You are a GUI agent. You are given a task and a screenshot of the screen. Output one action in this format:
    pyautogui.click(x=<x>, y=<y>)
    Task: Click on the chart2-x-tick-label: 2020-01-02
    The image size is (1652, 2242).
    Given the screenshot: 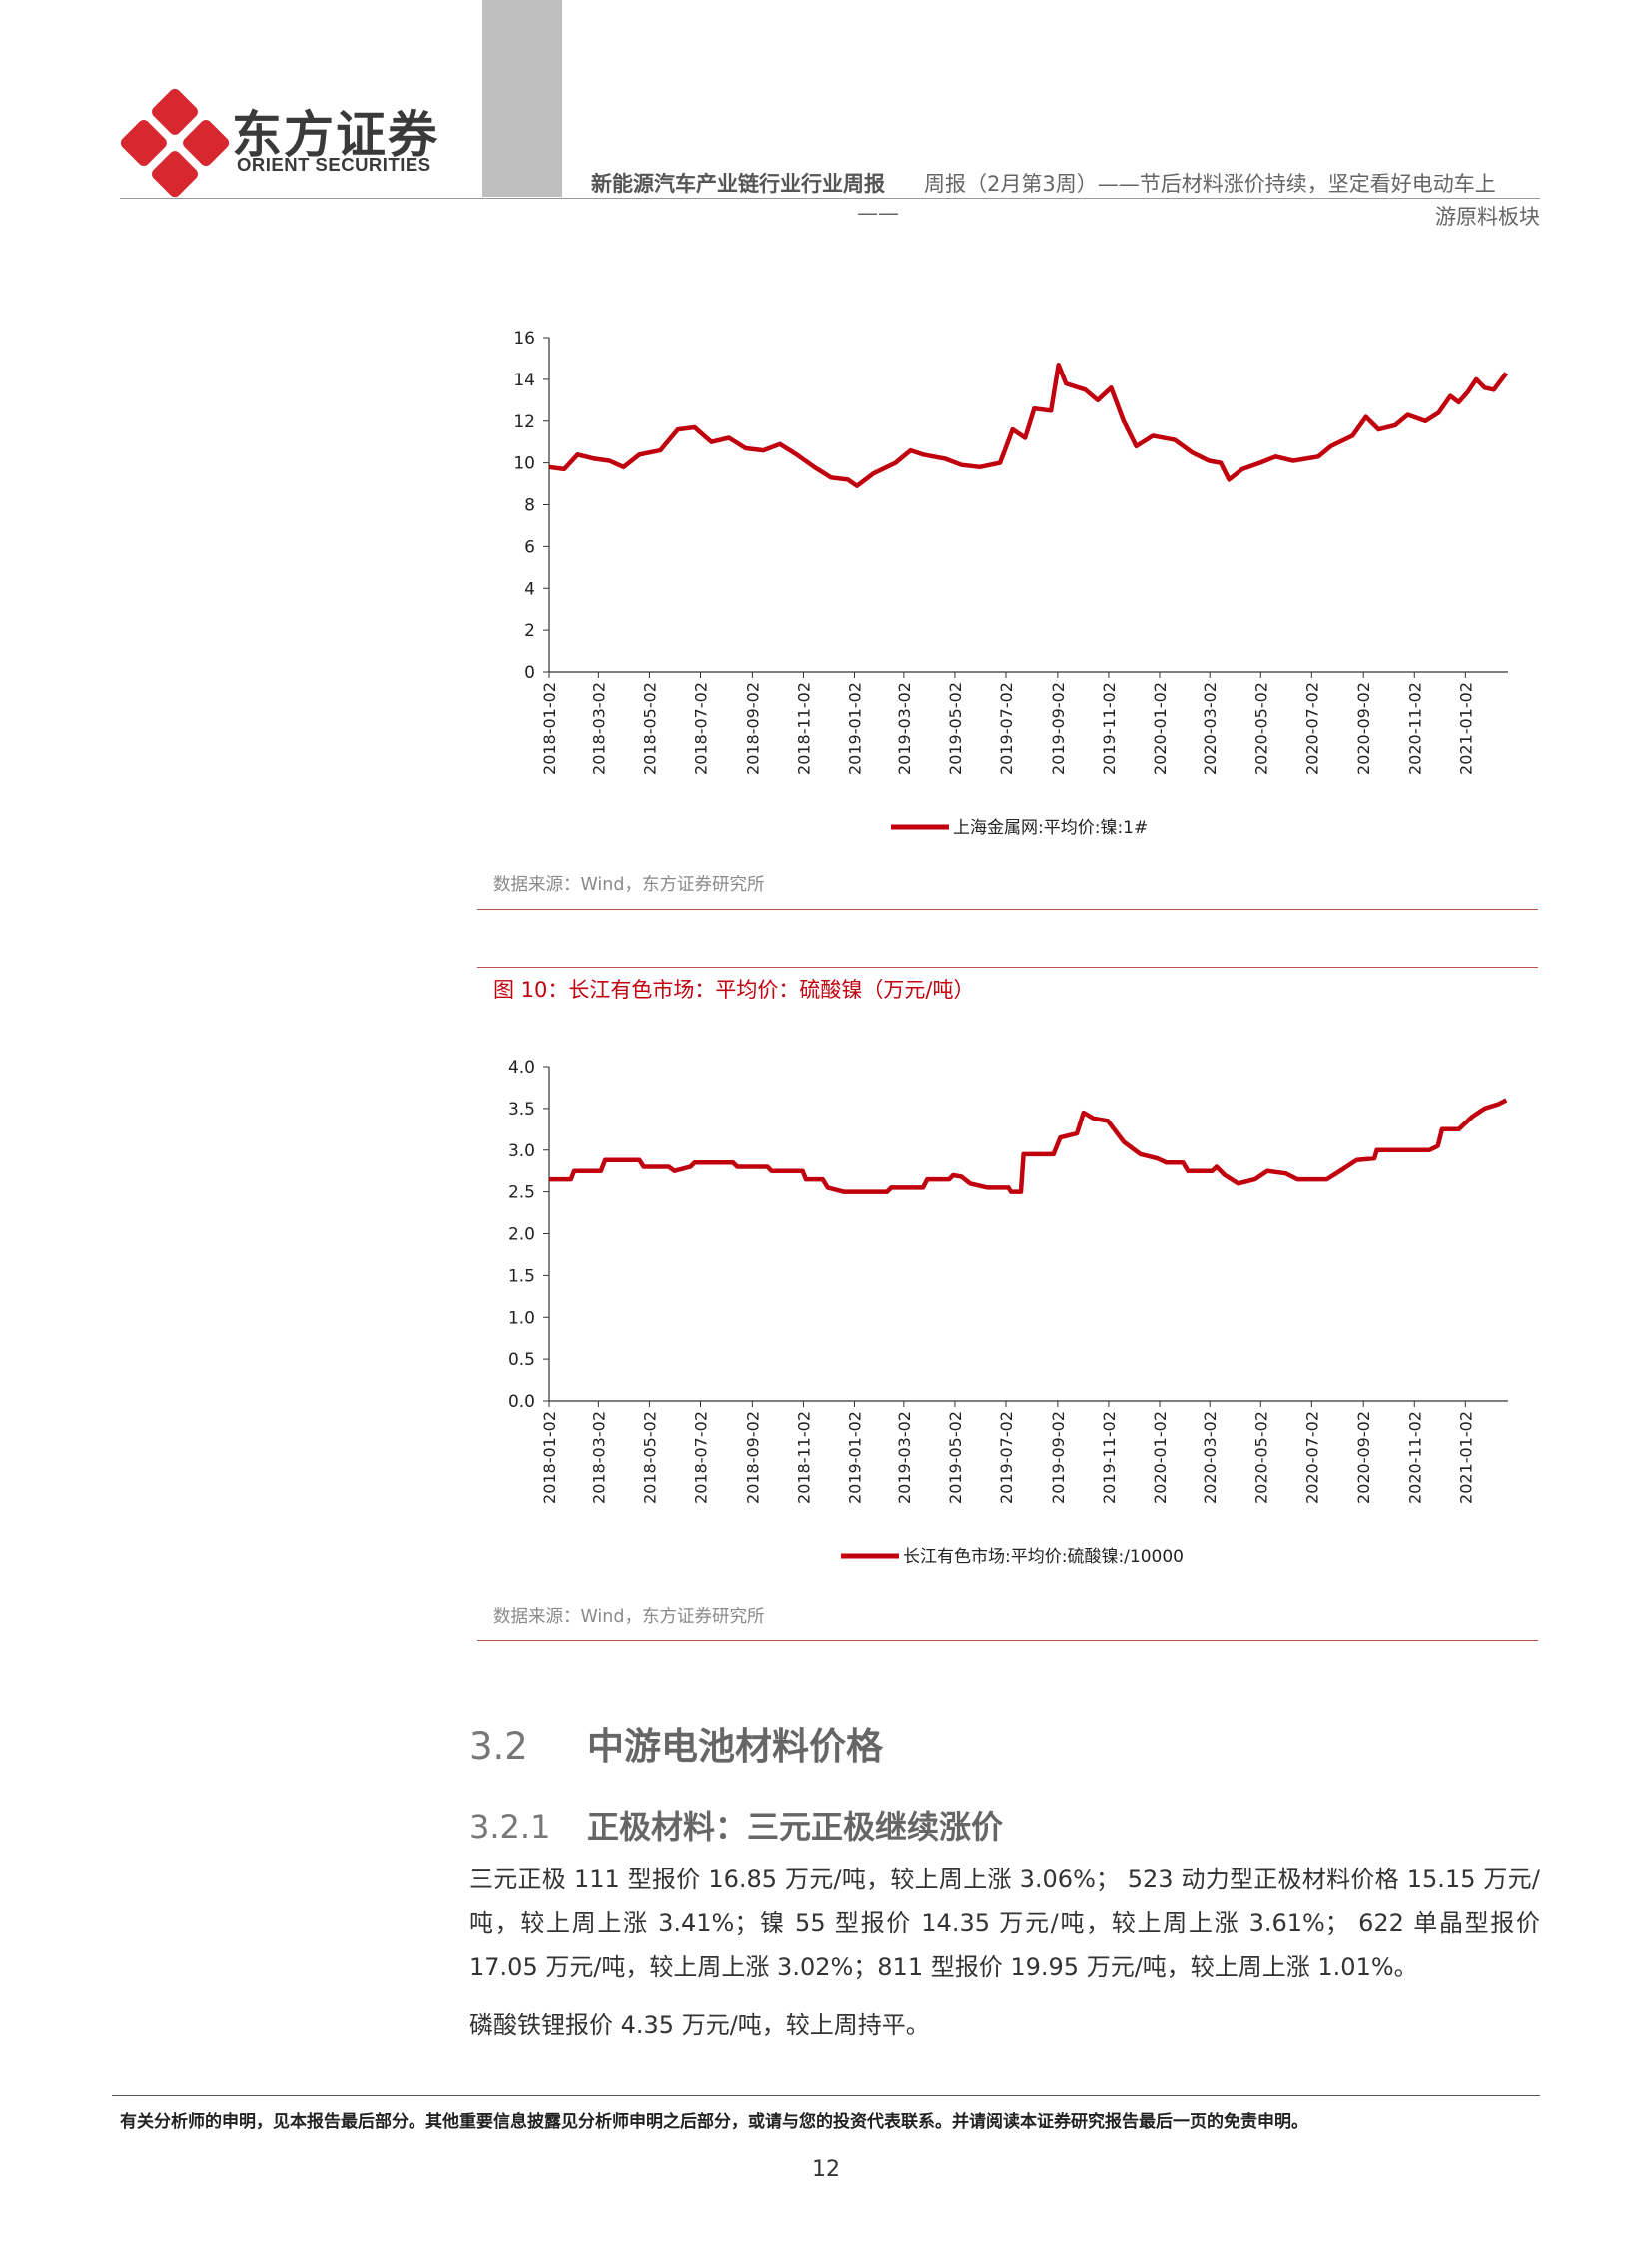 What is the action you would take?
    pyautogui.click(x=1160, y=1457)
    